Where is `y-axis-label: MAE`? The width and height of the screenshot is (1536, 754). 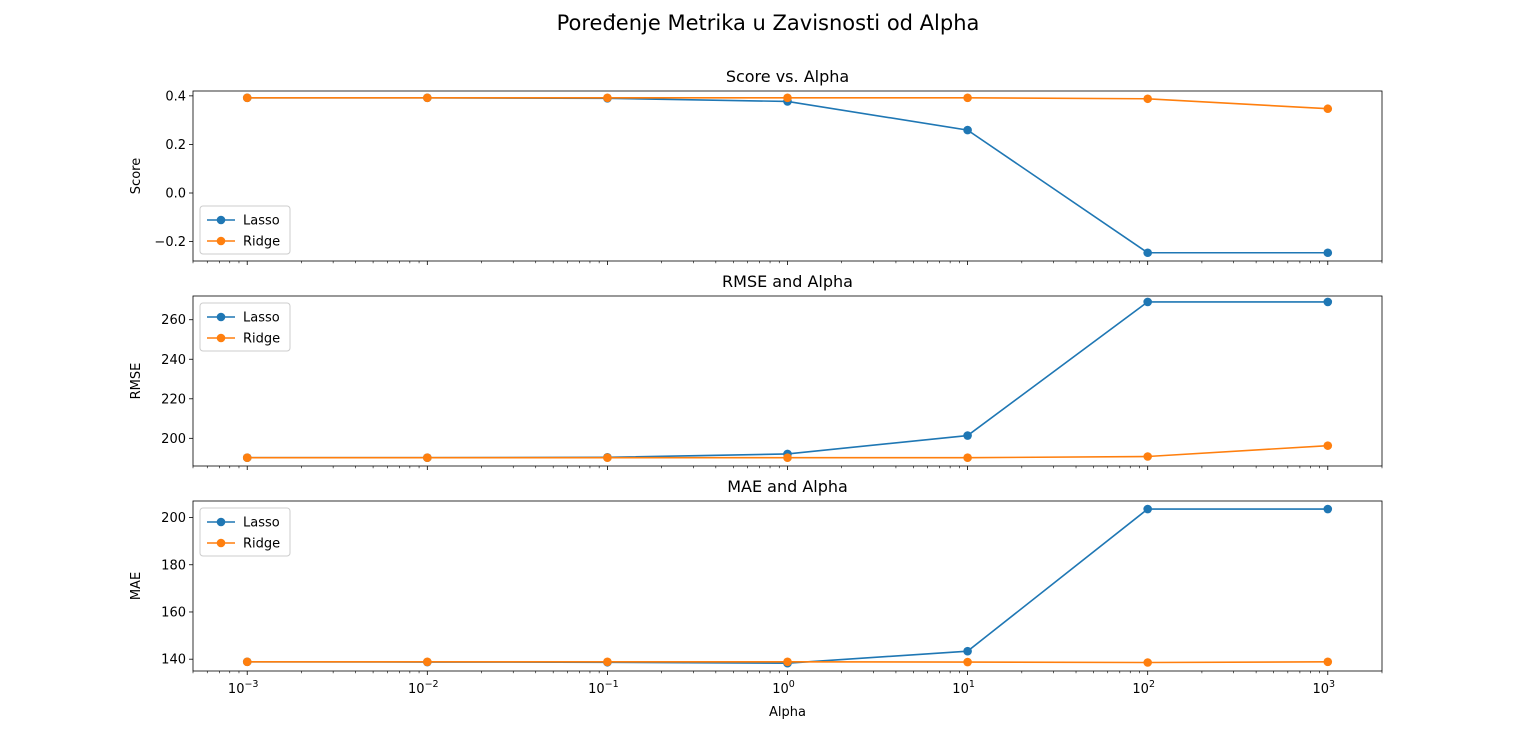 y-axis-label: MAE is located at coordinates (136, 586).